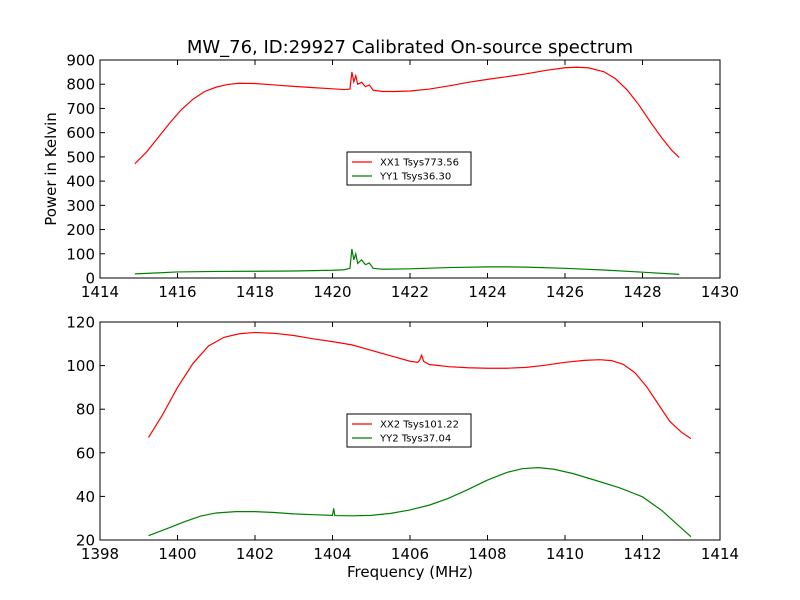 Image resolution: width=800 pixels, height=600 pixels. I want to click on top-legend-box, so click(409, 168).